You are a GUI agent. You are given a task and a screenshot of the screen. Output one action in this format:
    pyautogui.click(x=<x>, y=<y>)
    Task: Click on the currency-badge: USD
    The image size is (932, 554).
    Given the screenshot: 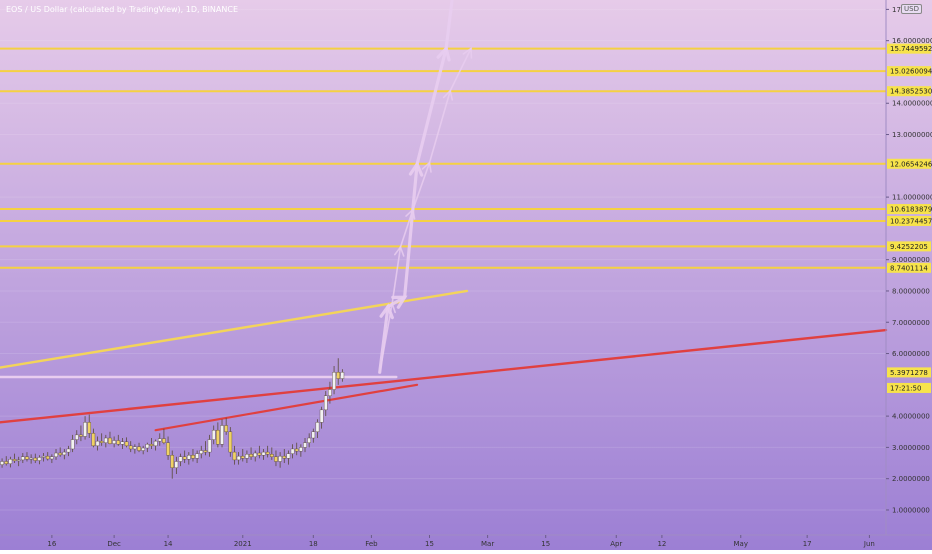 What is the action you would take?
    pyautogui.click(x=911, y=9)
    